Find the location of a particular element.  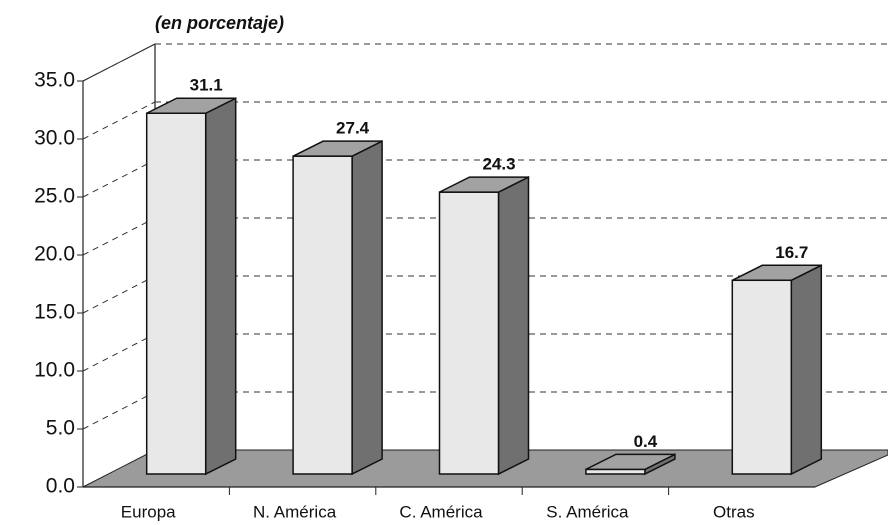

chart-subtitle: (en porcentaje) is located at coordinates (219, 23).